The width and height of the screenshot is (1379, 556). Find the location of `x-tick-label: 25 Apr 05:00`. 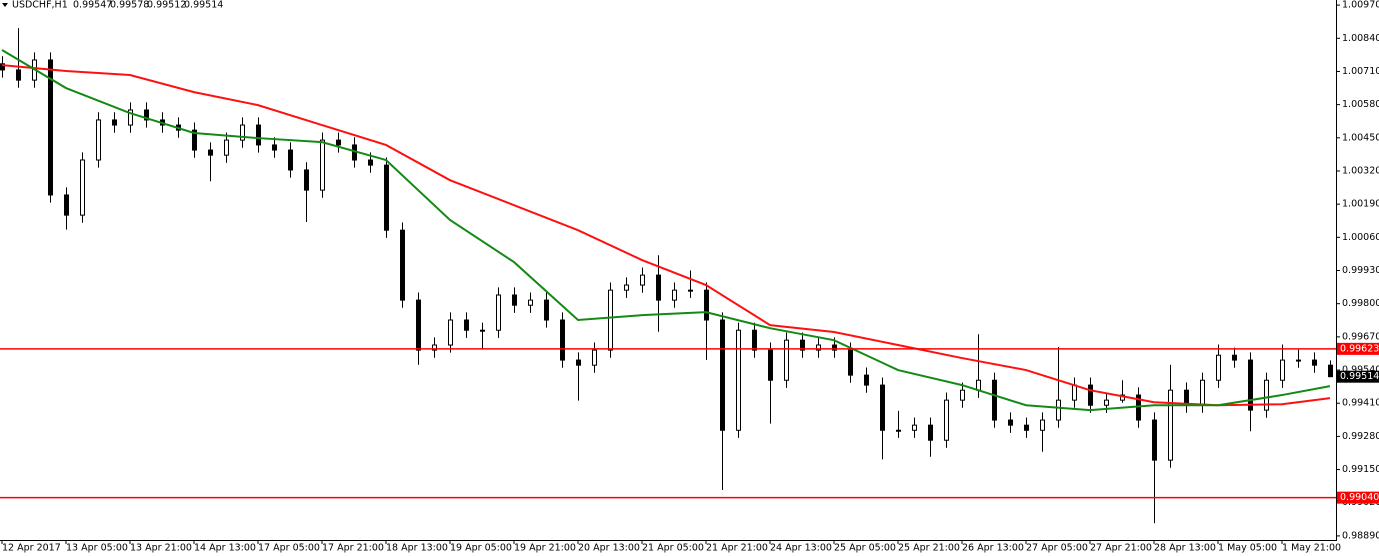

x-tick-label: 25 Apr 05:00 is located at coordinates (865, 548).